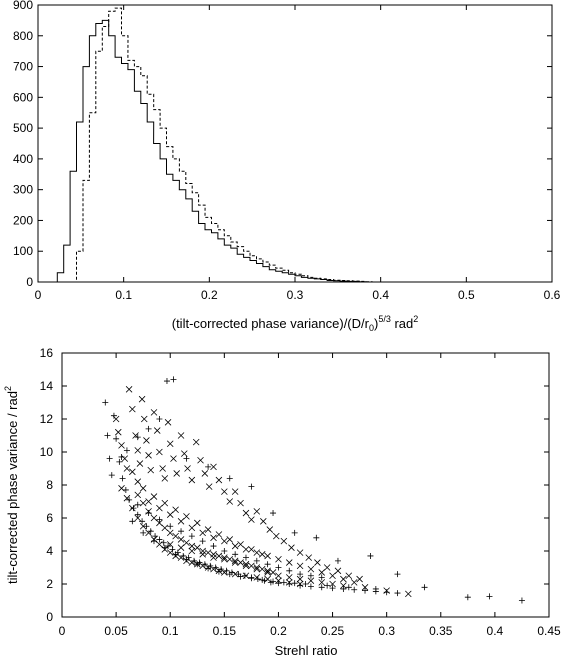 The image size is (566, 659). I want to click on histogram-y-tick-label: 200, so click(23, 220).